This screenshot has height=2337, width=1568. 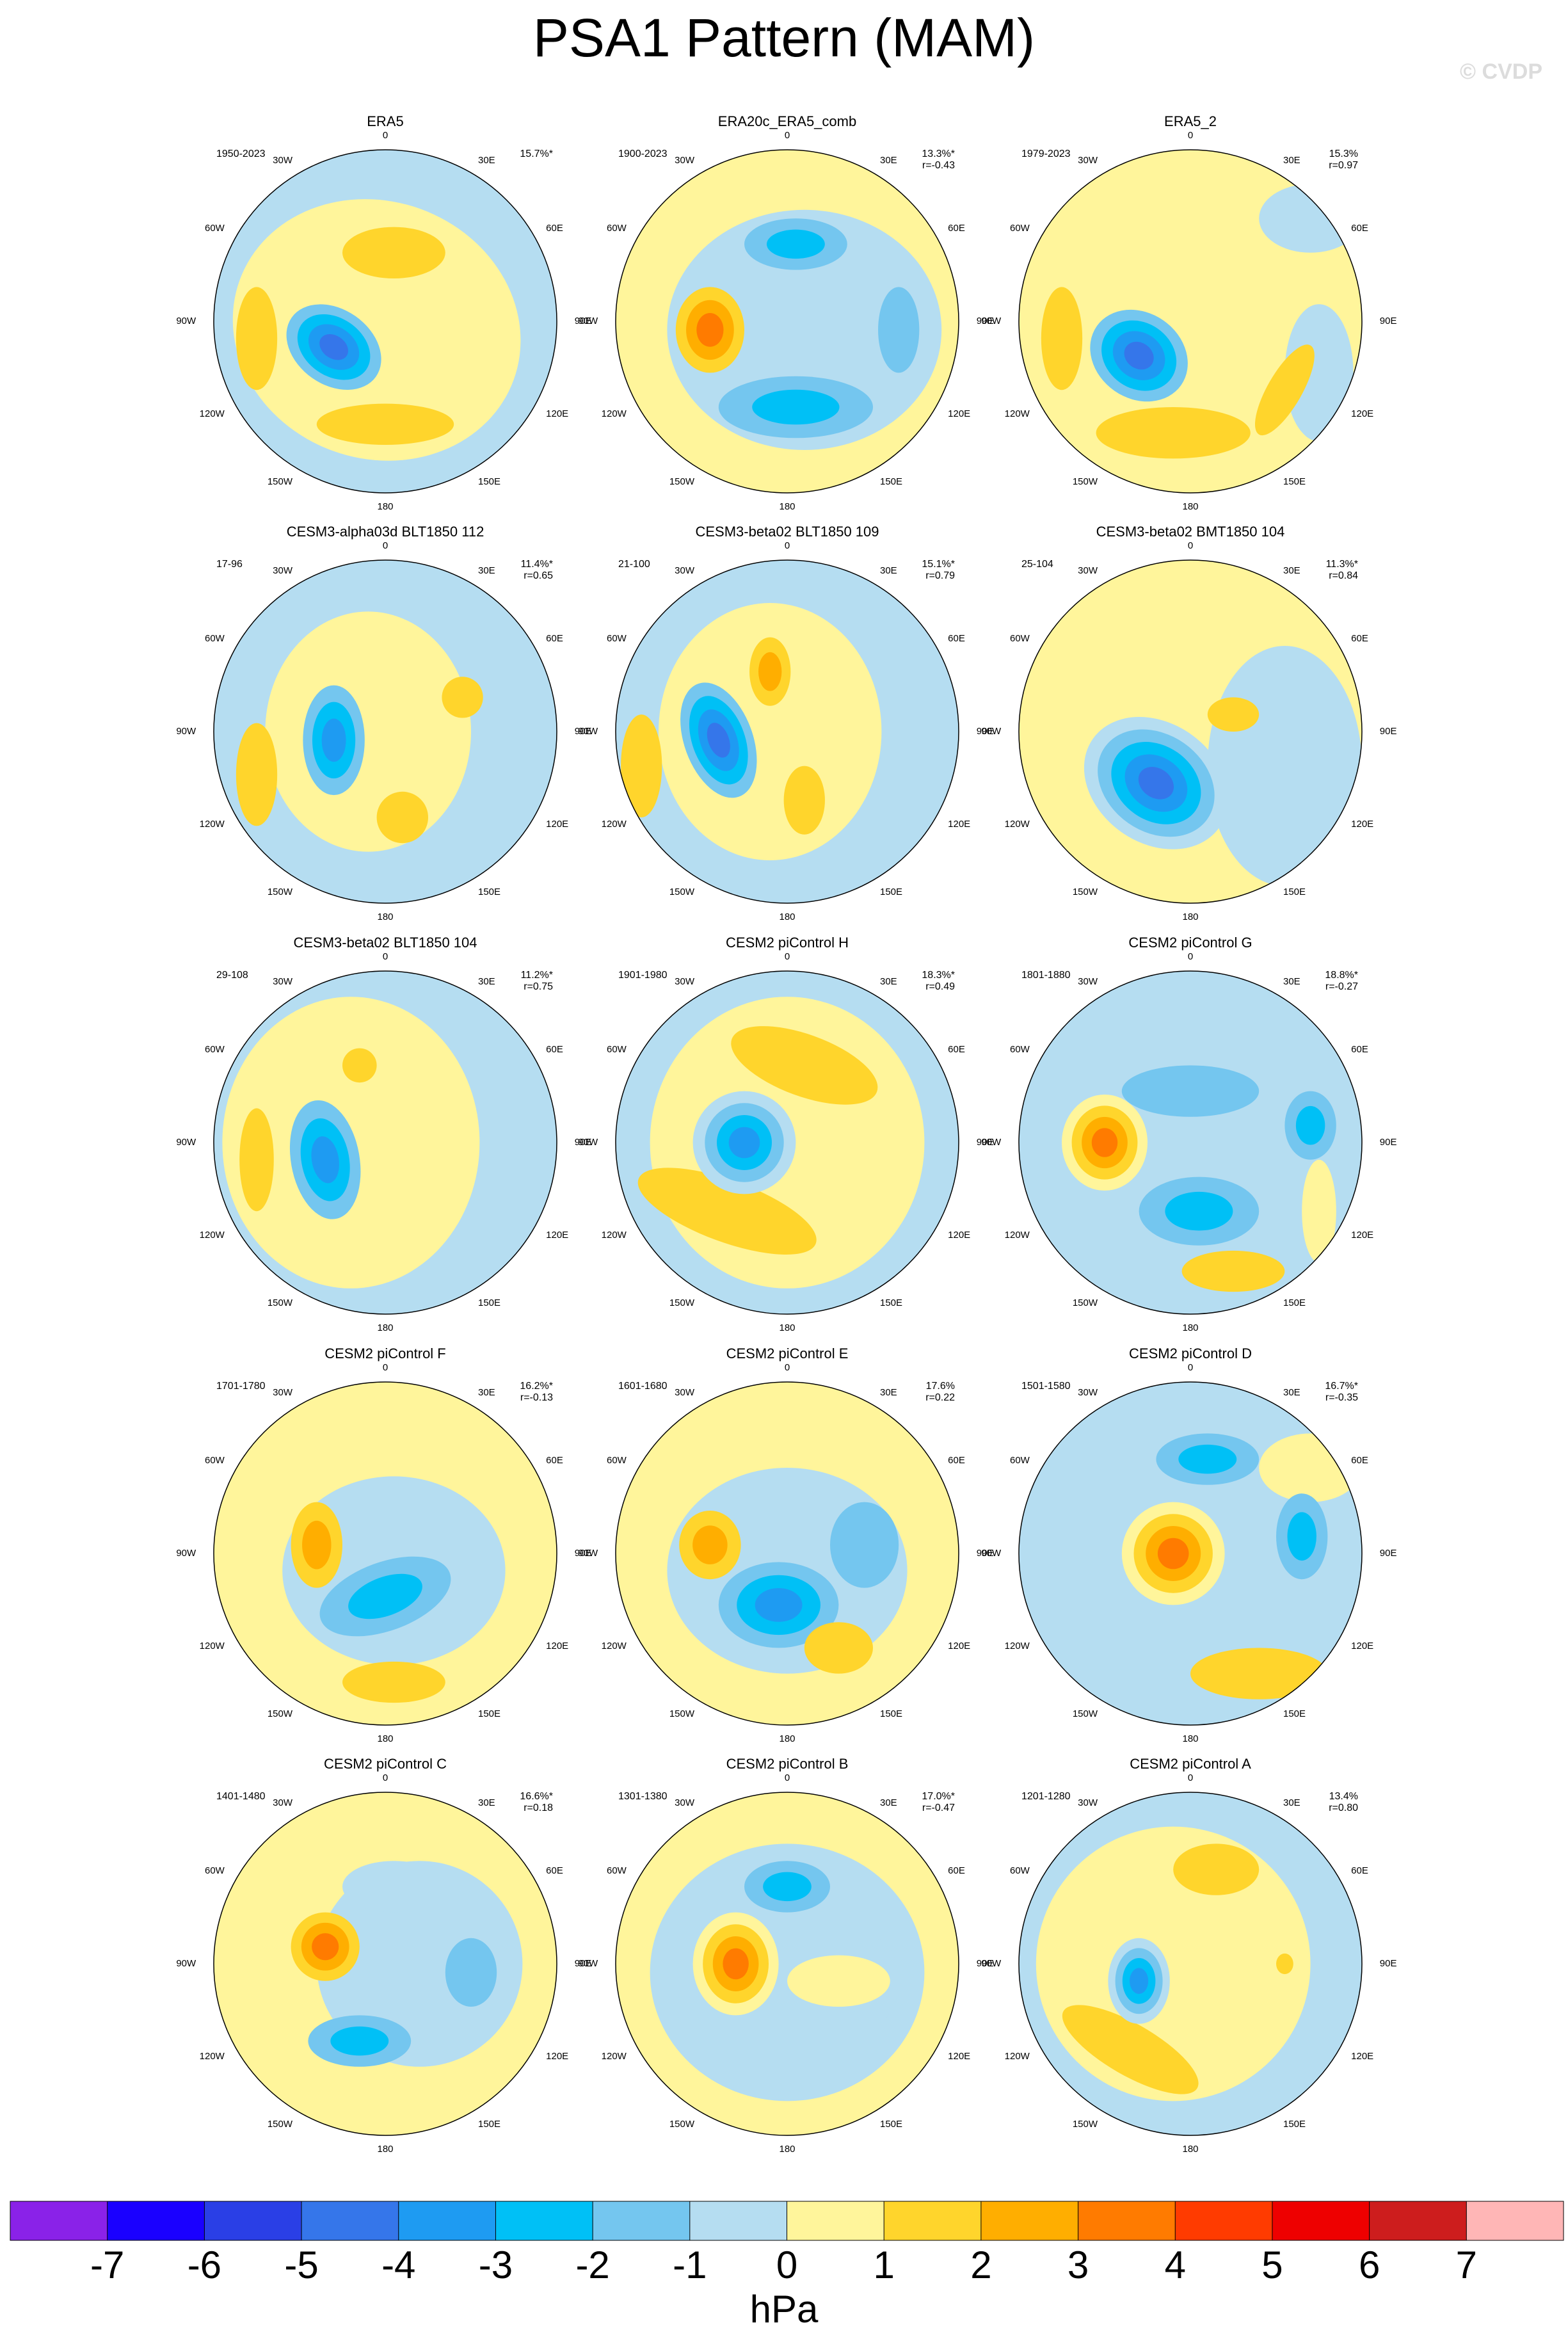 What do you see at coordinates (538, 575) in the screenshot?
I see `correlation-label: r=0.65` at bounding box center [538, 575].